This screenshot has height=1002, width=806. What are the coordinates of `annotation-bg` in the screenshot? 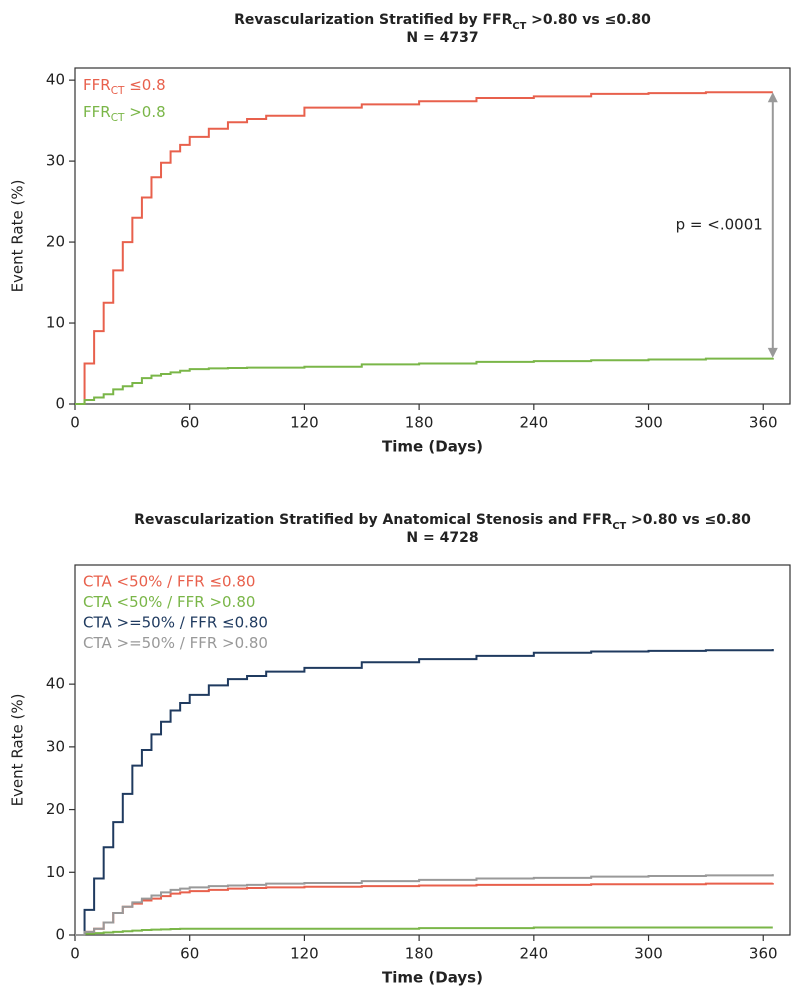 It's located at (729, 225).